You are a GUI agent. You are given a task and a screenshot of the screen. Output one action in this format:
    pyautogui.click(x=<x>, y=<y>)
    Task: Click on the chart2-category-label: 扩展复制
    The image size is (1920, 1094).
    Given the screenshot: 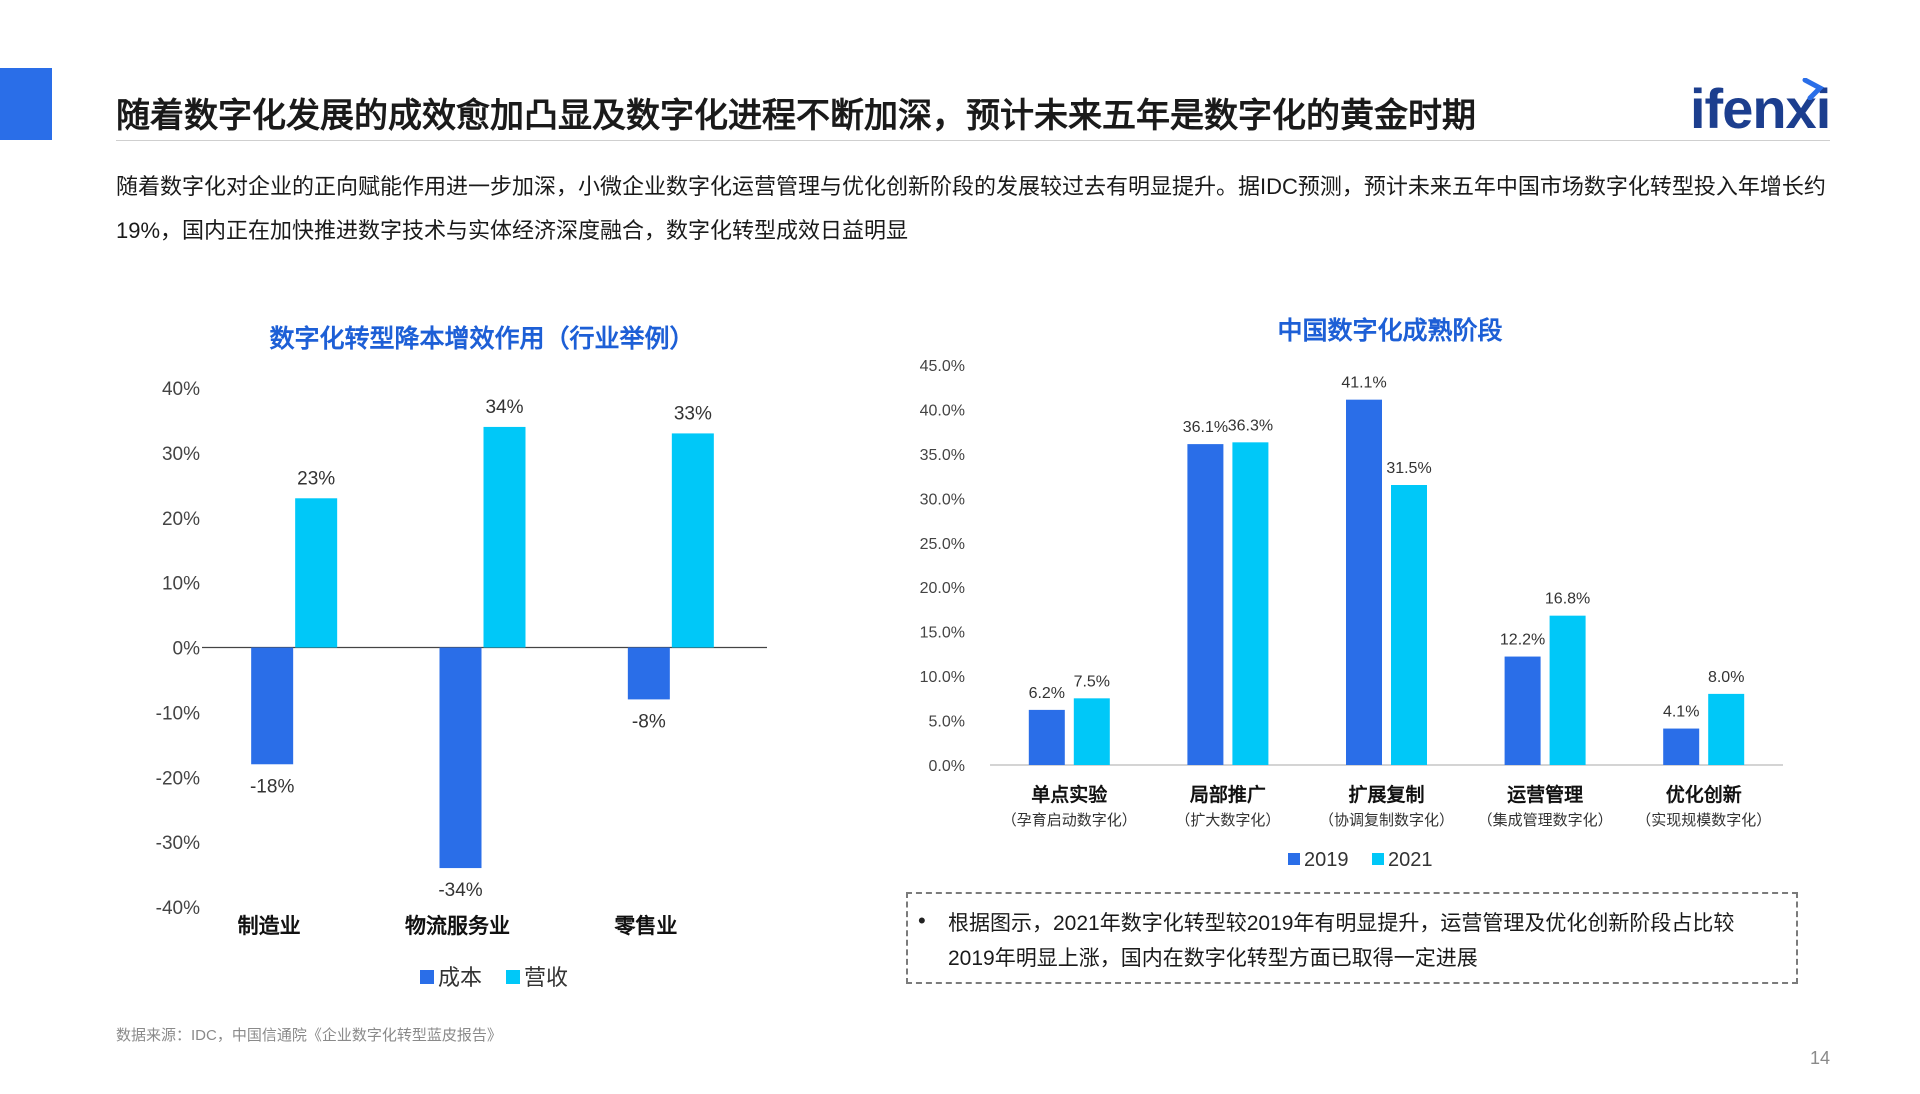 What is the action you would take?
    pyautogui.click(x=1386, y=794)
    